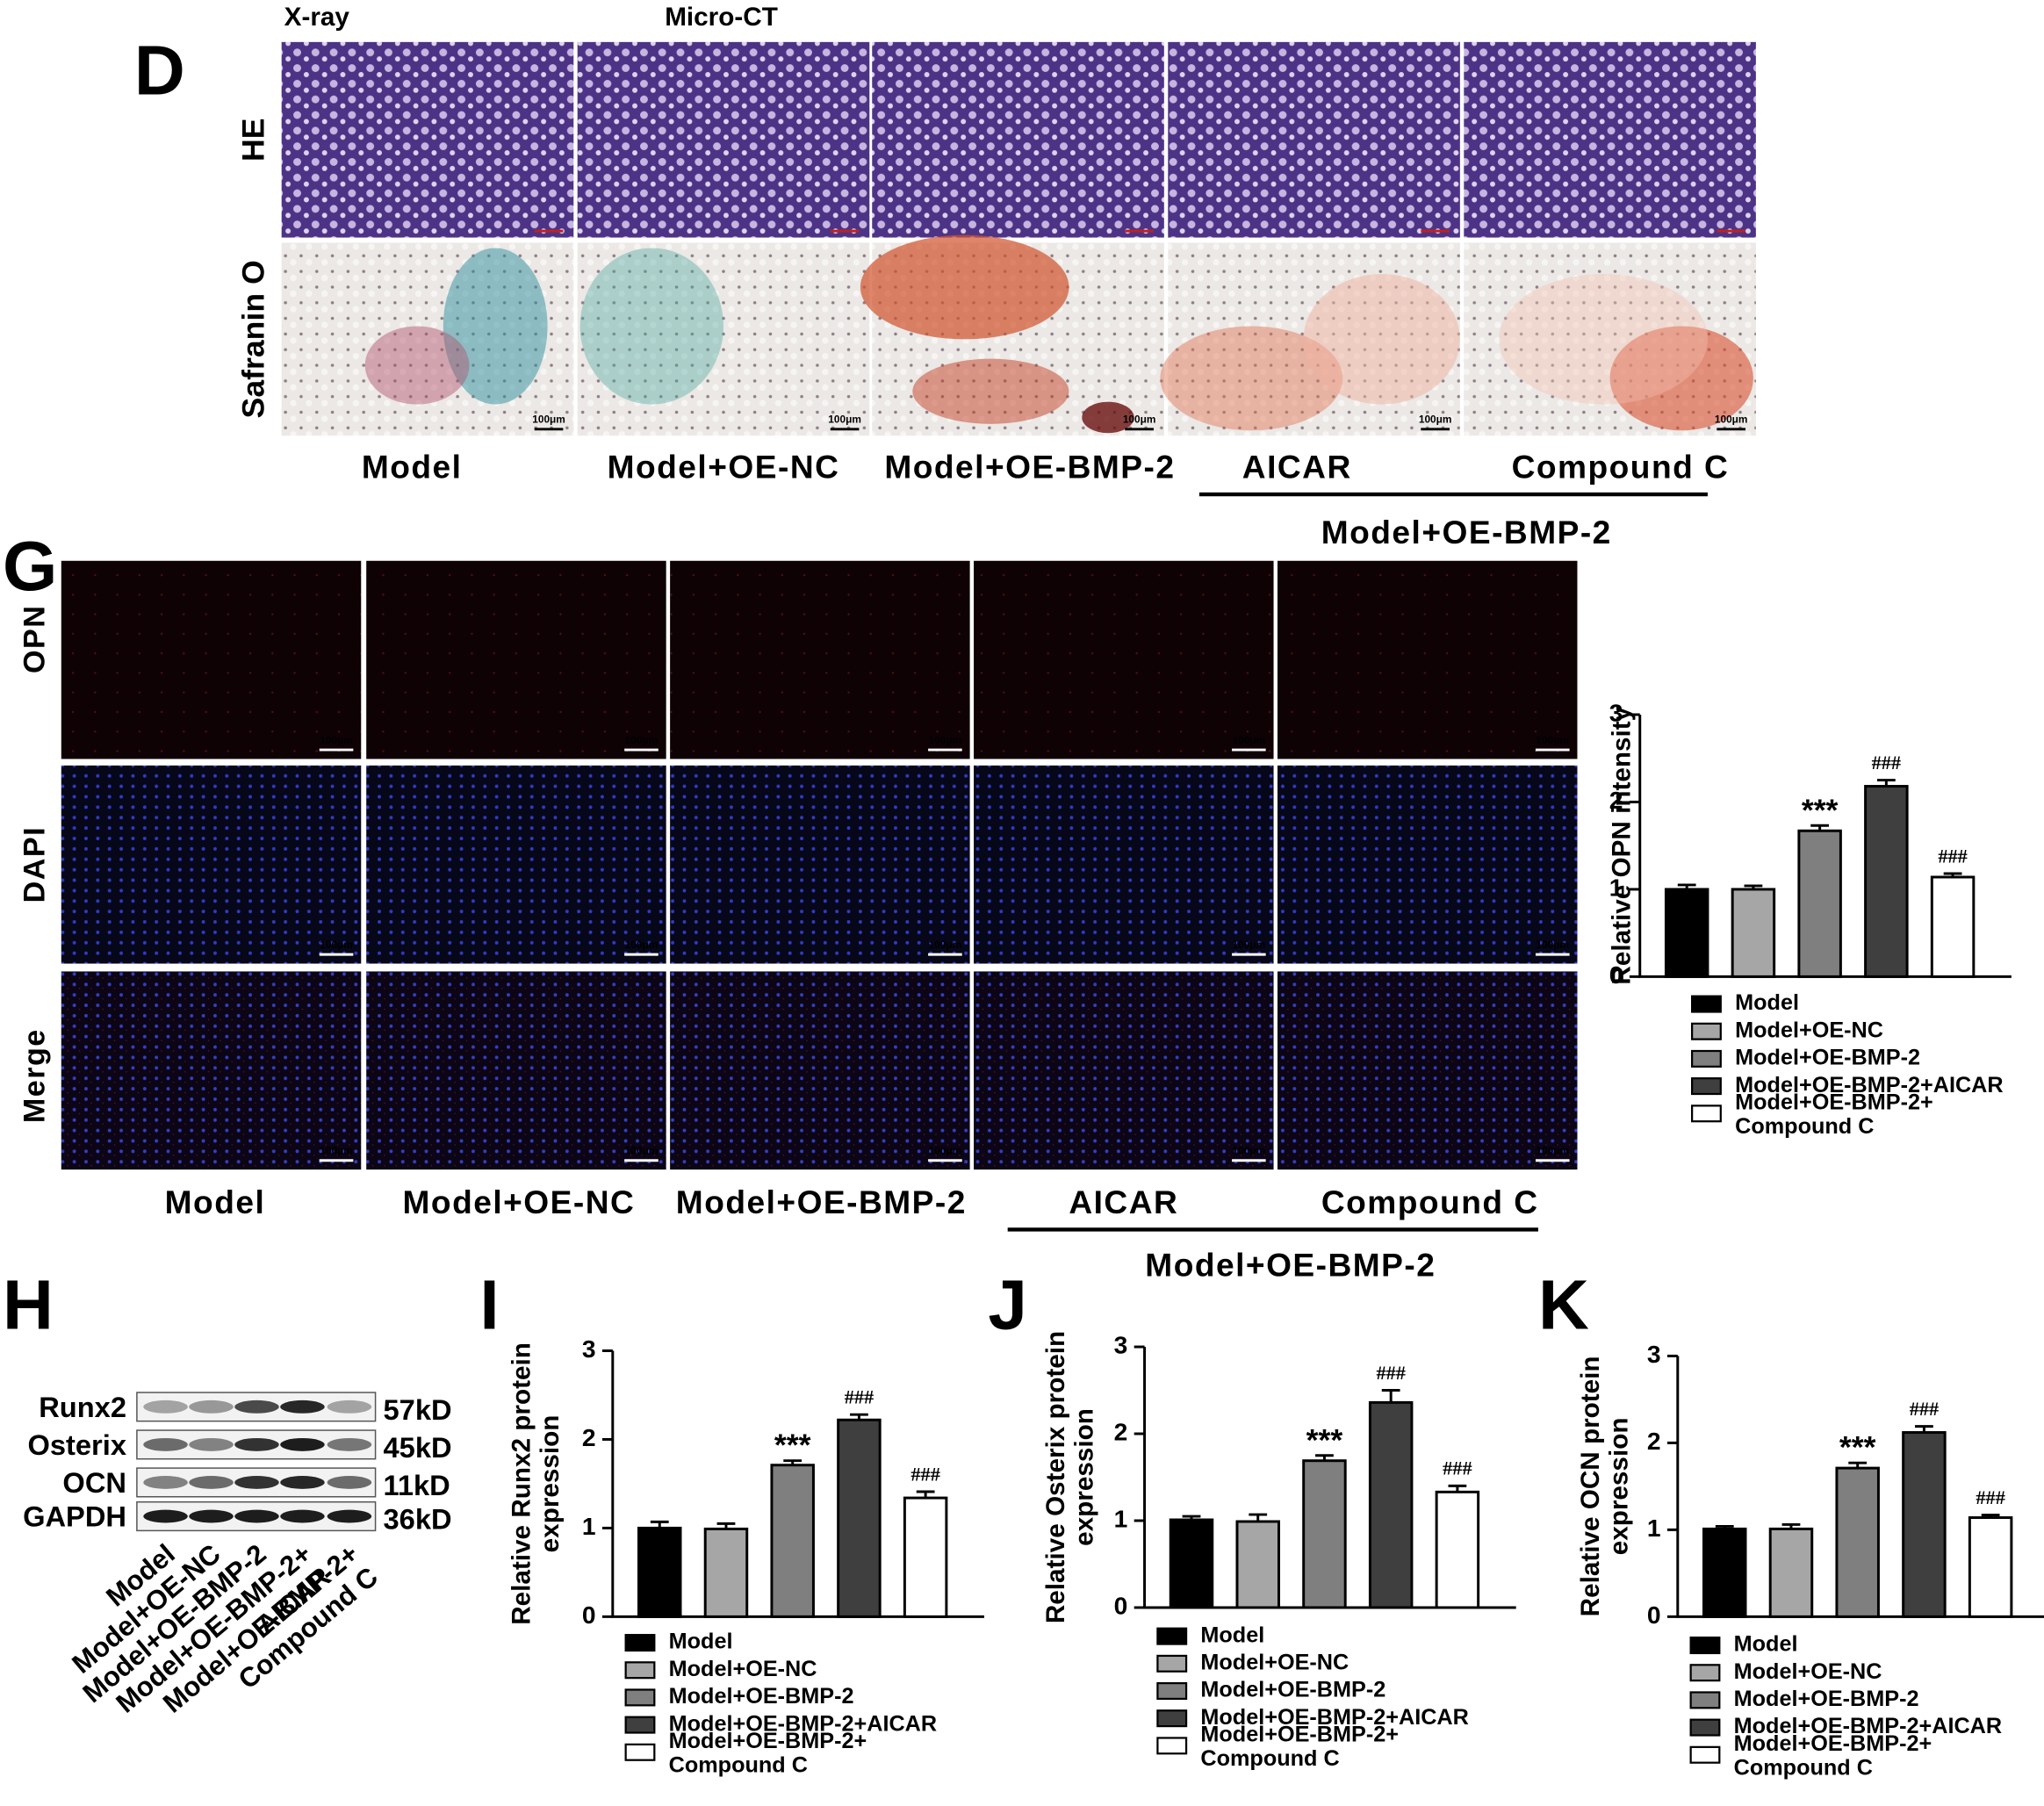  Describe the element at coordinates (1564, 1304) in the screenshot. I see `panel-label: K` at that location.